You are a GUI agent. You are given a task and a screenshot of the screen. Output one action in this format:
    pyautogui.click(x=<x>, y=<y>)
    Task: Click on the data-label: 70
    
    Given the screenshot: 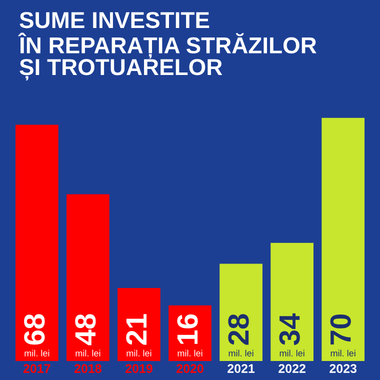 What is the action you would take?
    pyautogui.click(x=340, y=329)
    